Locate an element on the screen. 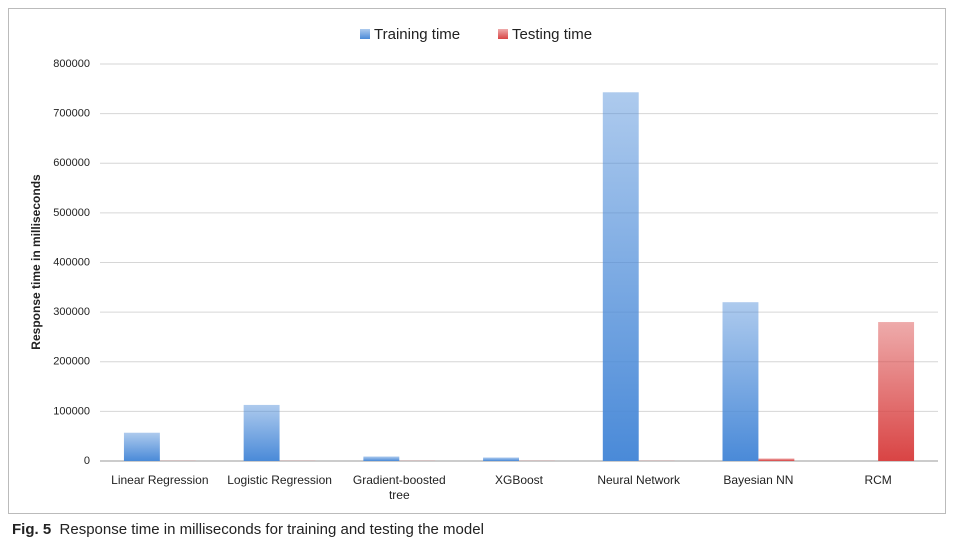 The width and height of the screenshot is (954, 549). x-tick-label: Linear Regression is located at coordinates (160, 480).